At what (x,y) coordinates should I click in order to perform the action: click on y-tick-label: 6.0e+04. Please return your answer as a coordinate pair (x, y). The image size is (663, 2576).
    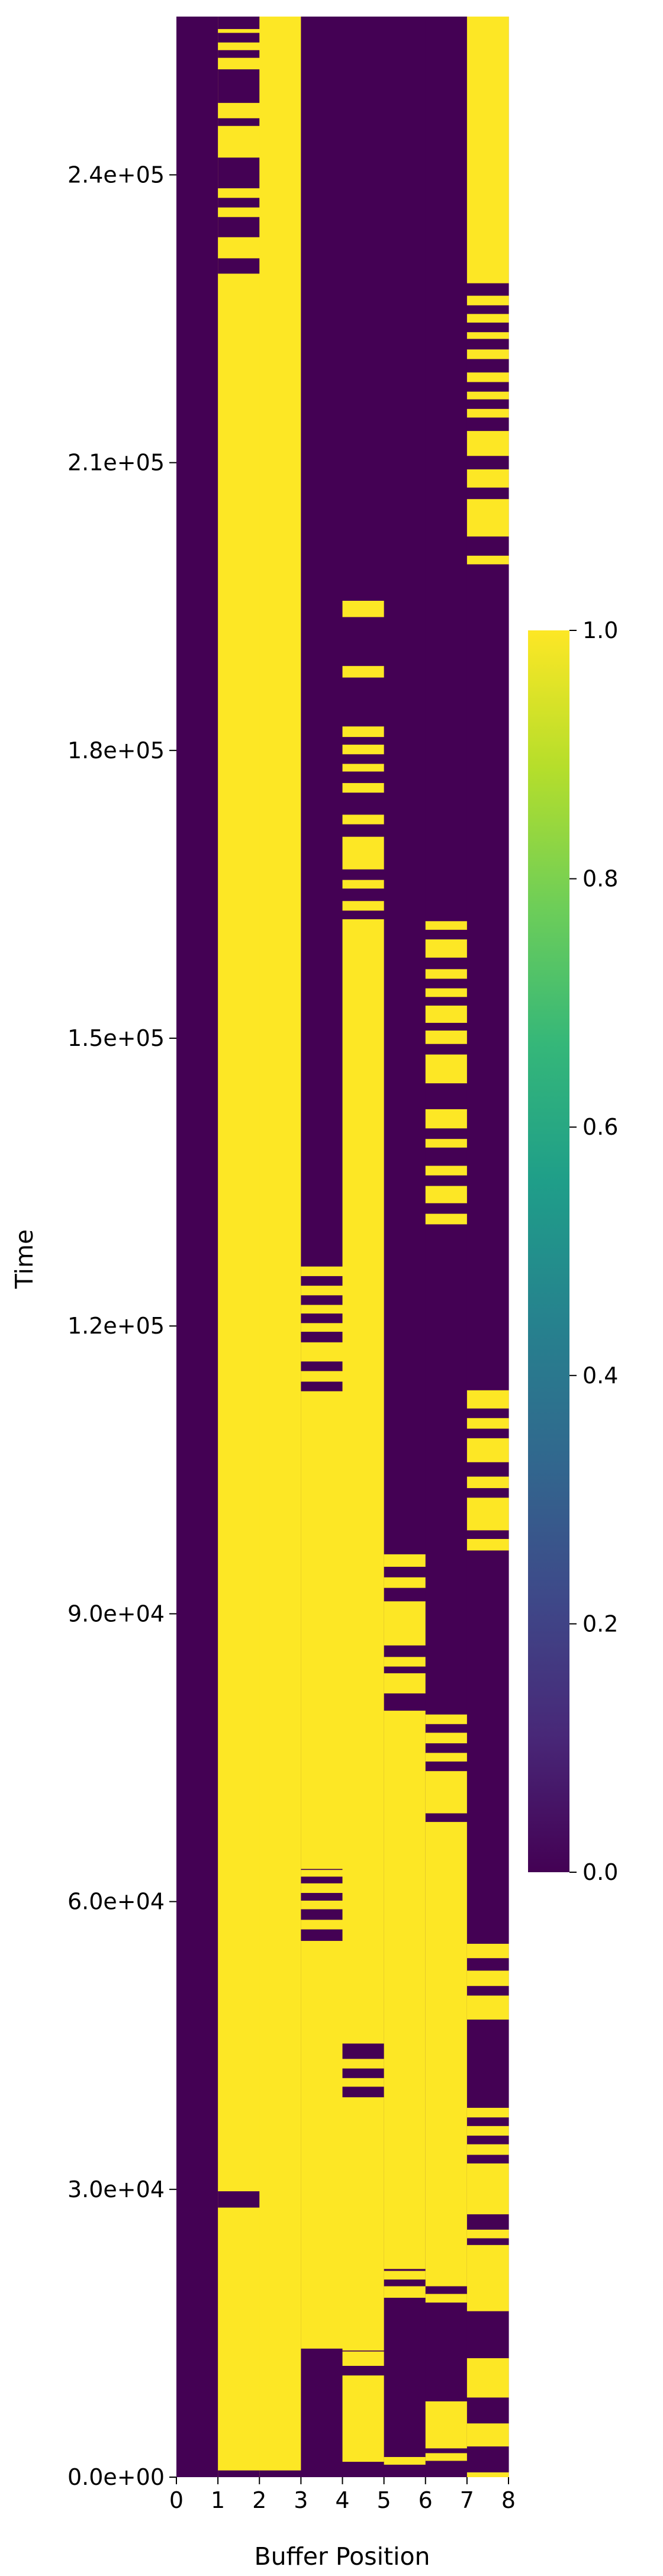
    Looking at the image, I should click on (116, 1902).